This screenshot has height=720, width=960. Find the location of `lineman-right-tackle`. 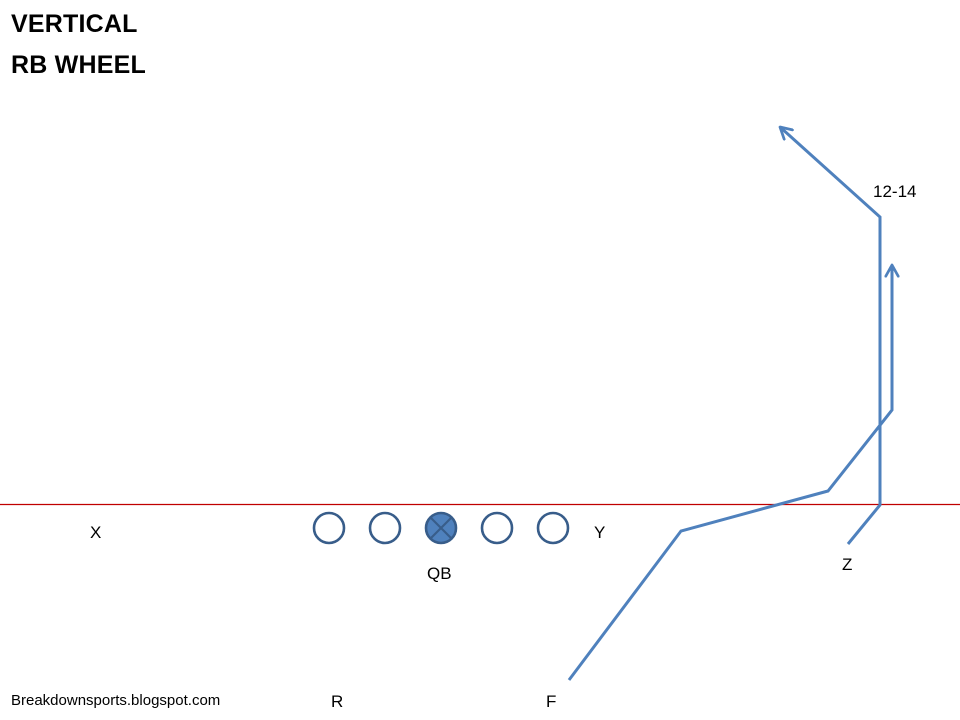

lineman-right-tackle is located at coordinates (553, 528).